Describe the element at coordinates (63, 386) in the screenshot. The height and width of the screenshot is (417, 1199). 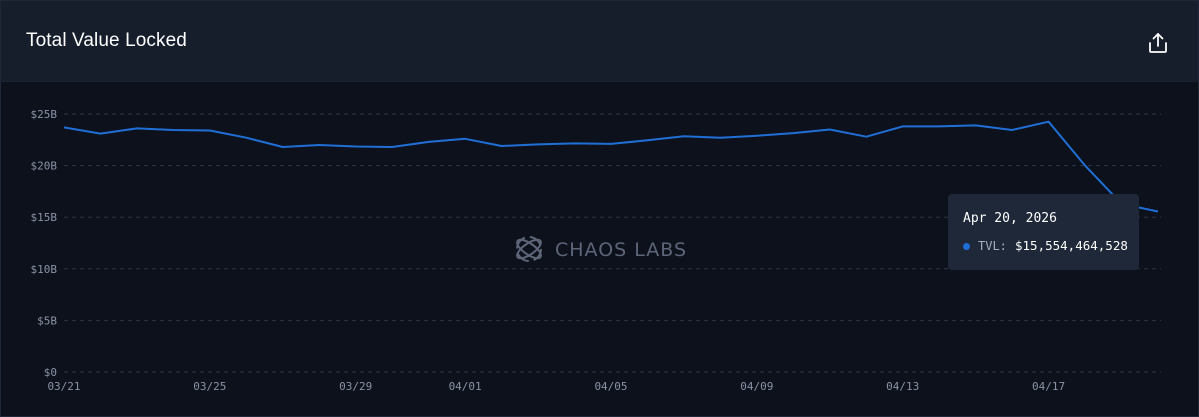
I see `x-tick-label: 03/21` at that location.